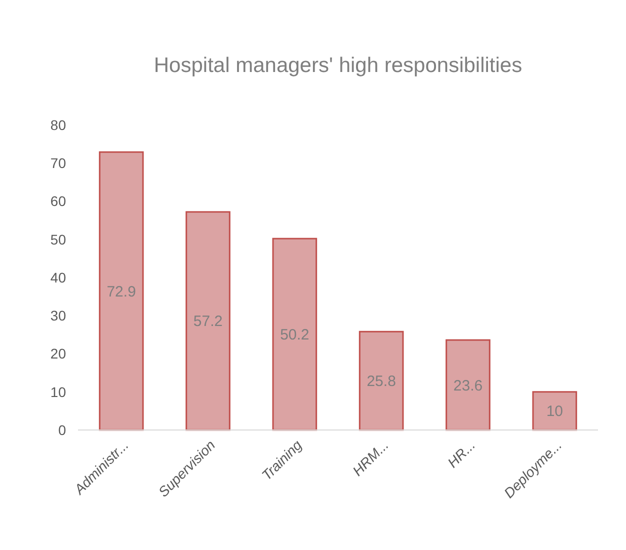 The image size is (626, 550). Describe the element at coordinates (58, 277) in the screenshot. I see `y-tick-label: 40` at that location.